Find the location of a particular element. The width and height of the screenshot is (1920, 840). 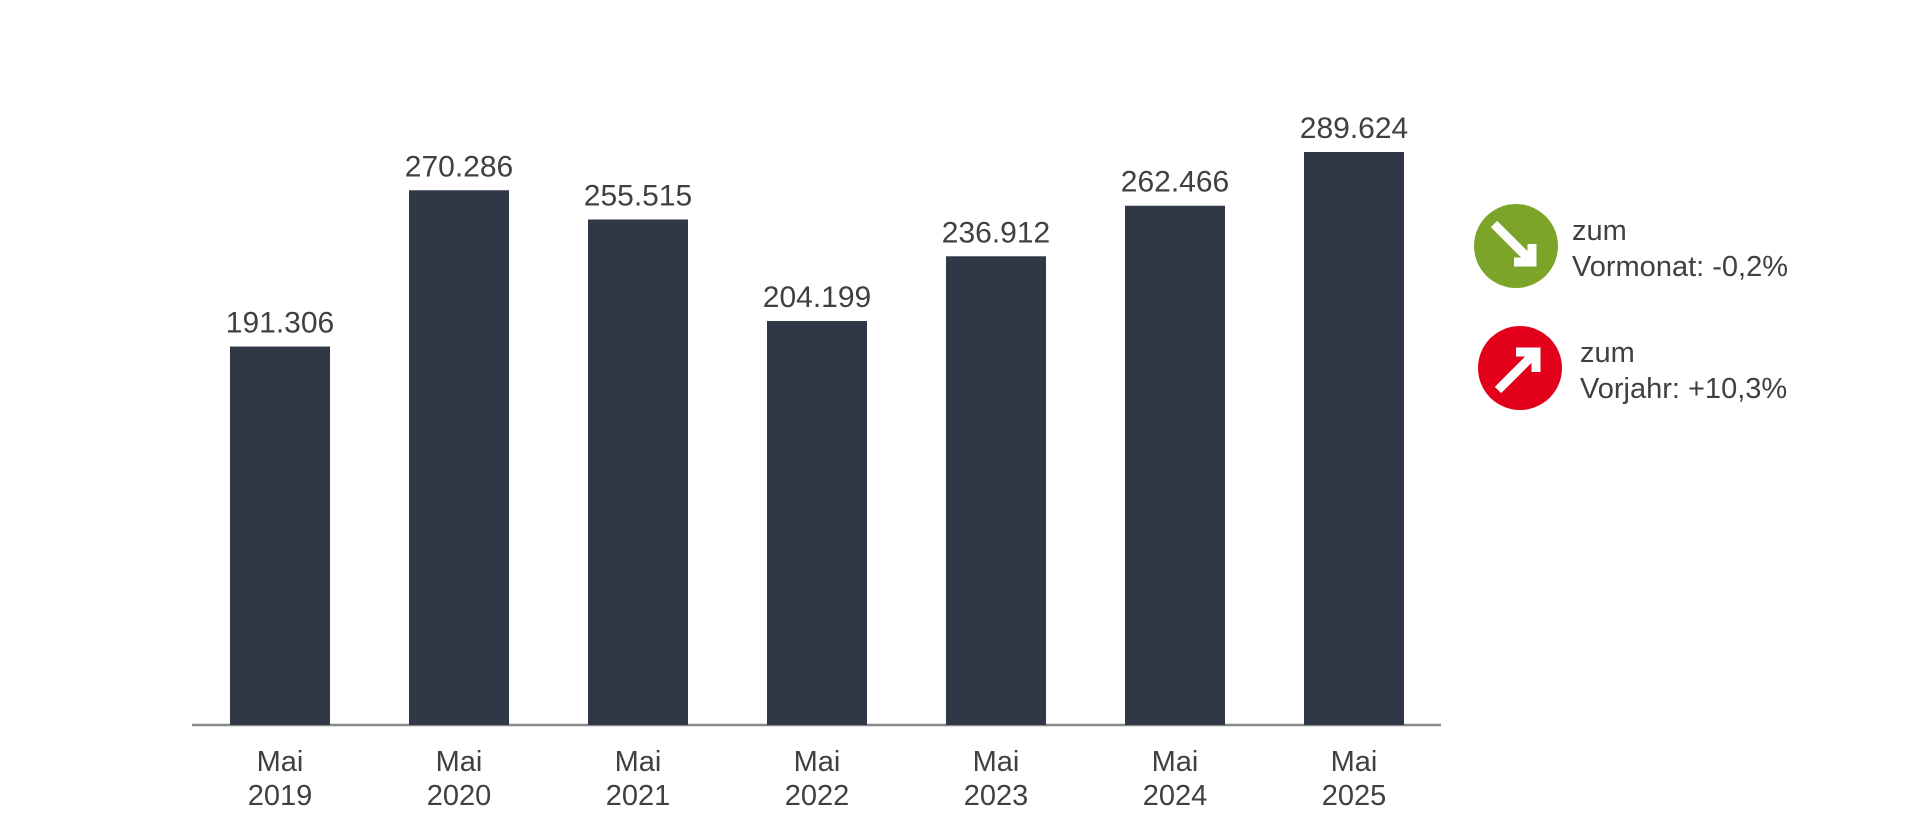

annotation-line: Vormonat: -0,2% is located at coordinates (1680, 267).